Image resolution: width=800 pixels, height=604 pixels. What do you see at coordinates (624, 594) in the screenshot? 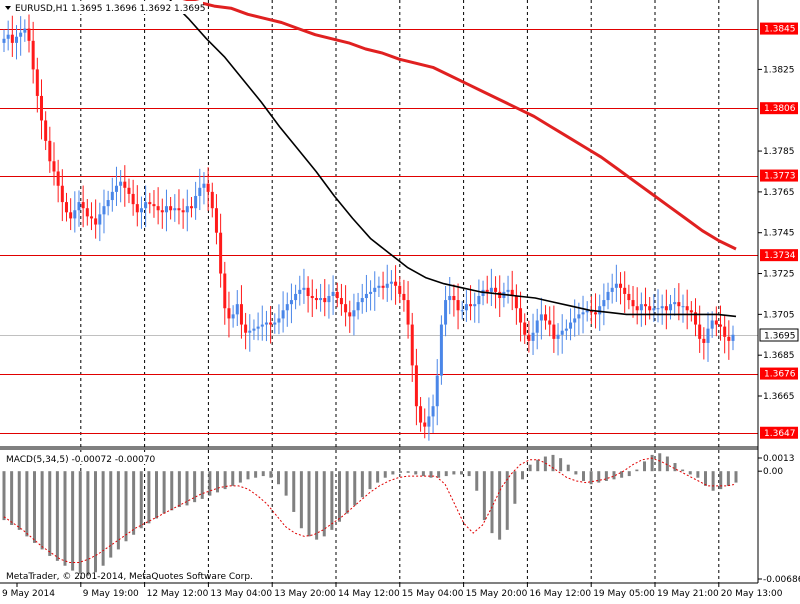
I see `x-tick-label: 19 May 05:00` at bounding box center [624, 594].